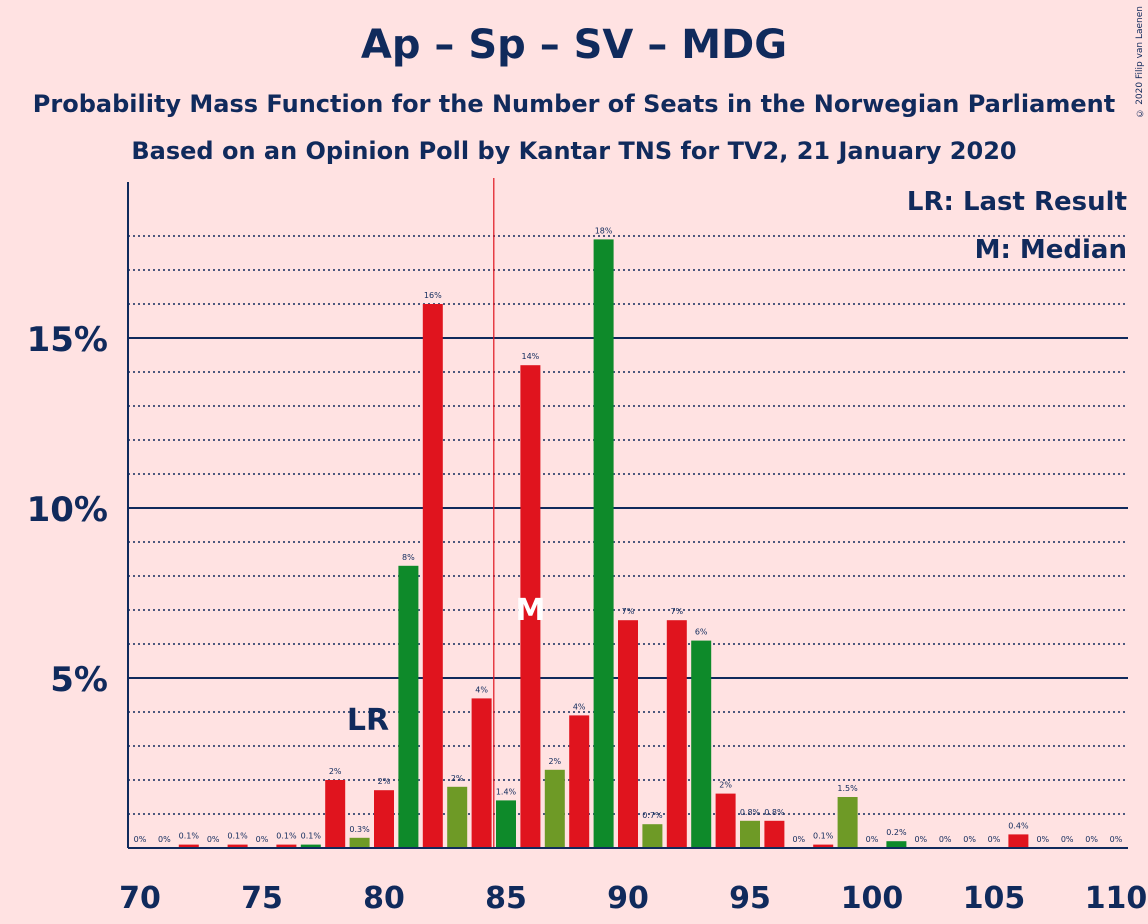 Image resolution: width=1148 pixels, height=924 pixels. Describe the element at coordinates (506, 898) in the screenshot. I see `x-tick-label: 85` at that location.